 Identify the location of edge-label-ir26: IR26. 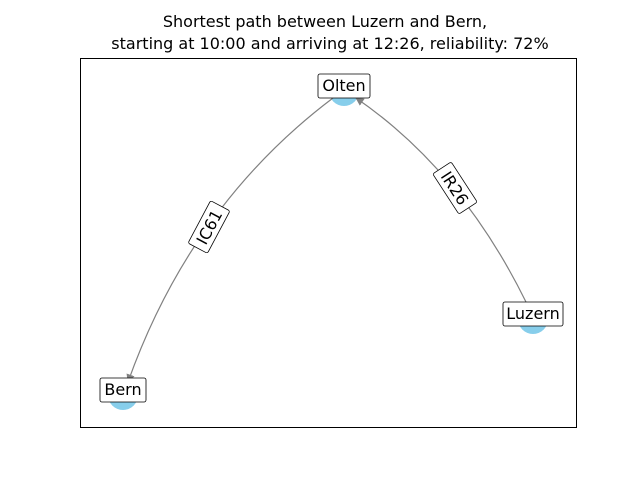
(455, 188).